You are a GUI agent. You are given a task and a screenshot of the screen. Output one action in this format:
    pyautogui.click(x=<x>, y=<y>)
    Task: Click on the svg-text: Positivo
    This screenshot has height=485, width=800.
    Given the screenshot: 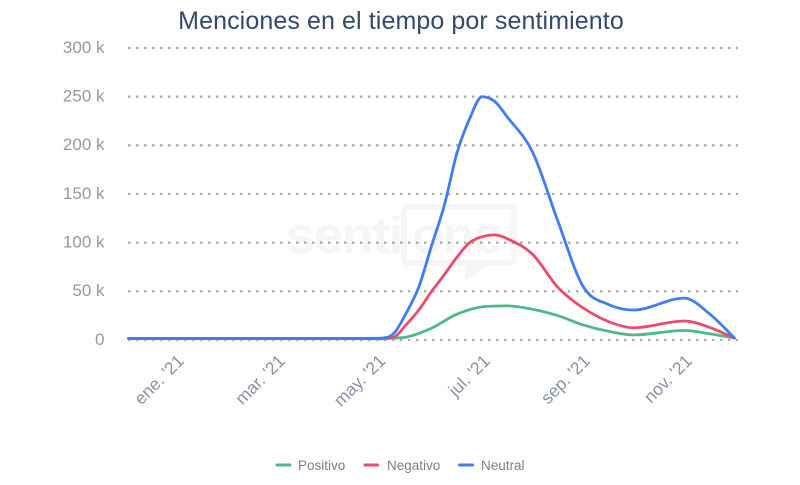 What is the action you would take?
    pyautogui.click(x=321, y=465)
    